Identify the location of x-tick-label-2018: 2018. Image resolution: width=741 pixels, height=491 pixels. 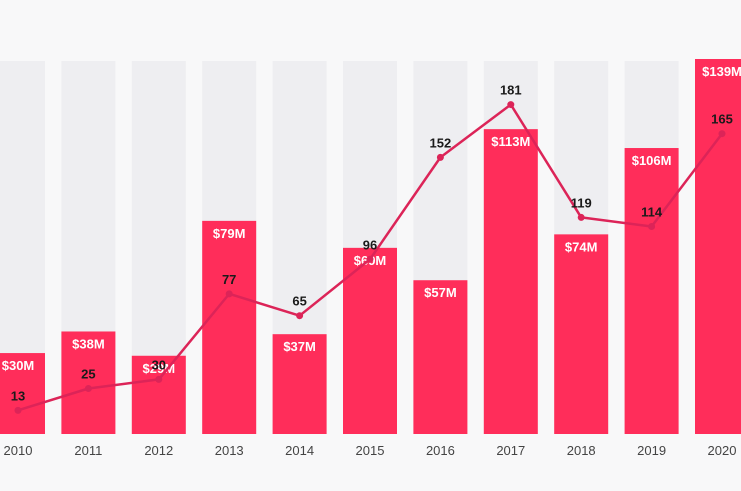
(581, 450).